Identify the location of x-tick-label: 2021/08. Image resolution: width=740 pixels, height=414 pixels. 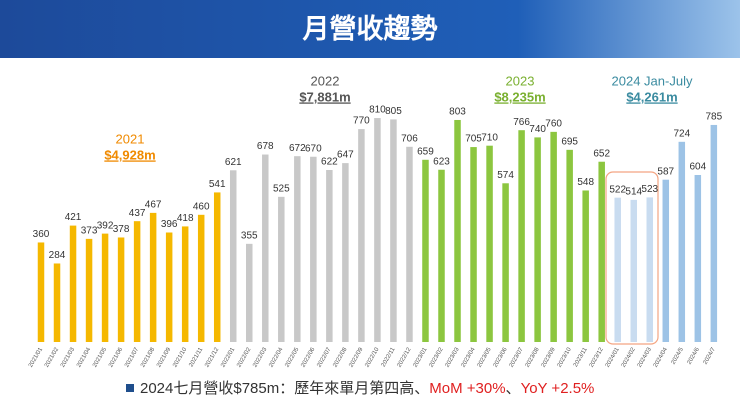
(148, 357).